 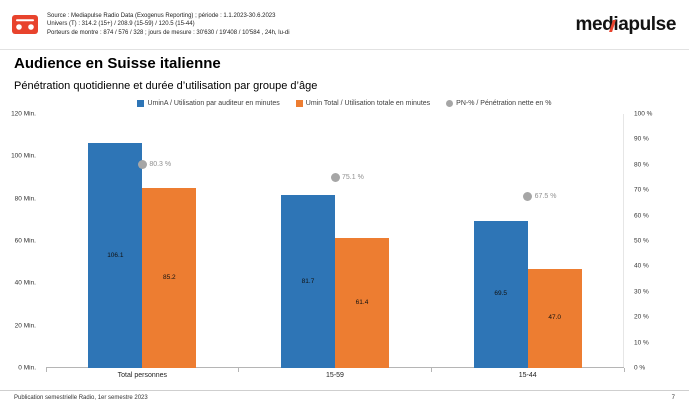 I want to click on bar-value-label: 47.0, so click(x=554, y=318).